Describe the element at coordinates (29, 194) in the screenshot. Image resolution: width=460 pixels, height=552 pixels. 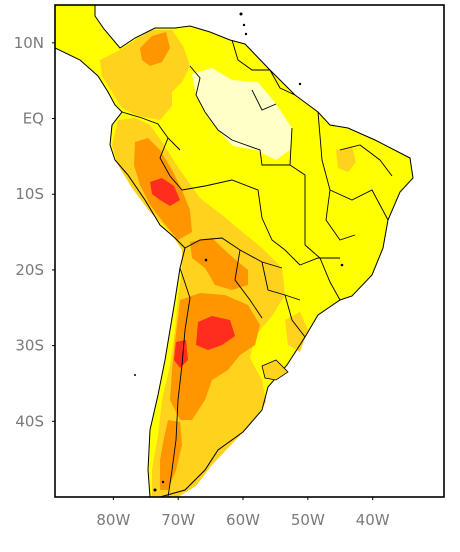
I see `y-tick-label: 10S` at that location.